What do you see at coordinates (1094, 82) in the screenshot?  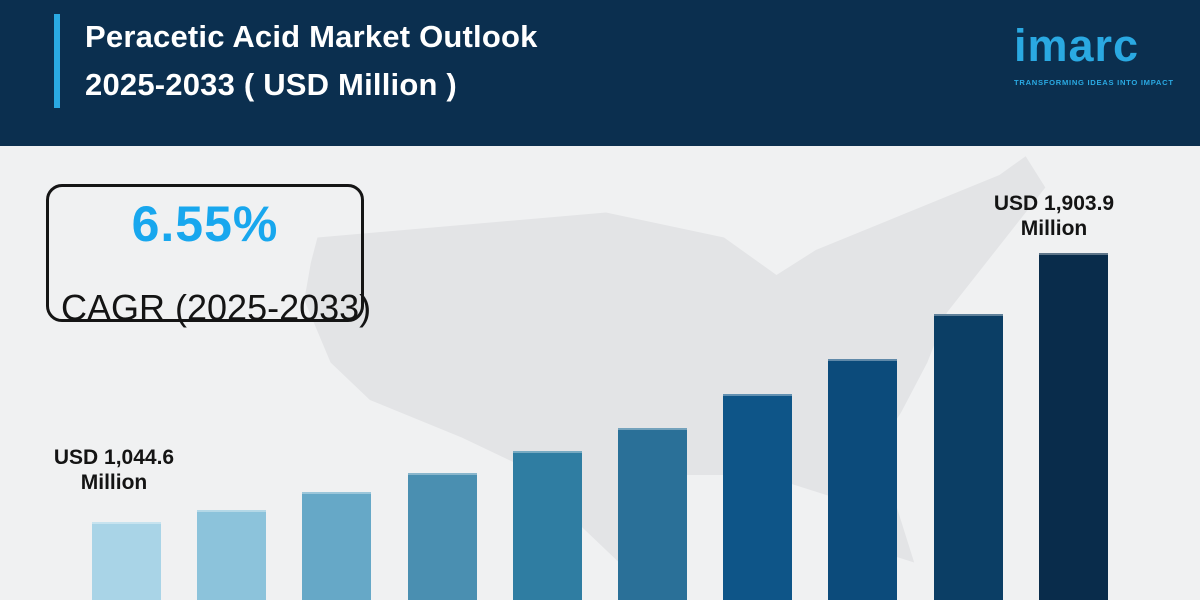 I see `imarc-logo-tagline: TRANSFORMING IDEAS INTO IMPACT` at bounding box center [1094, 82].